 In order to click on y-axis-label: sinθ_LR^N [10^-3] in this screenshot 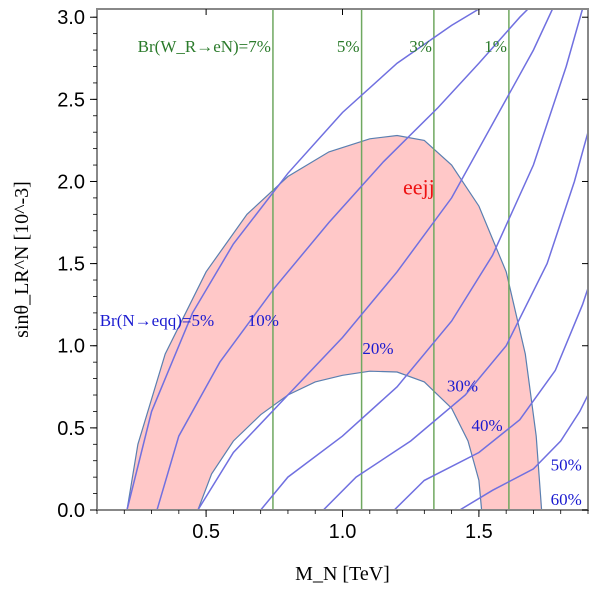, I will do `click(22, 259)`.